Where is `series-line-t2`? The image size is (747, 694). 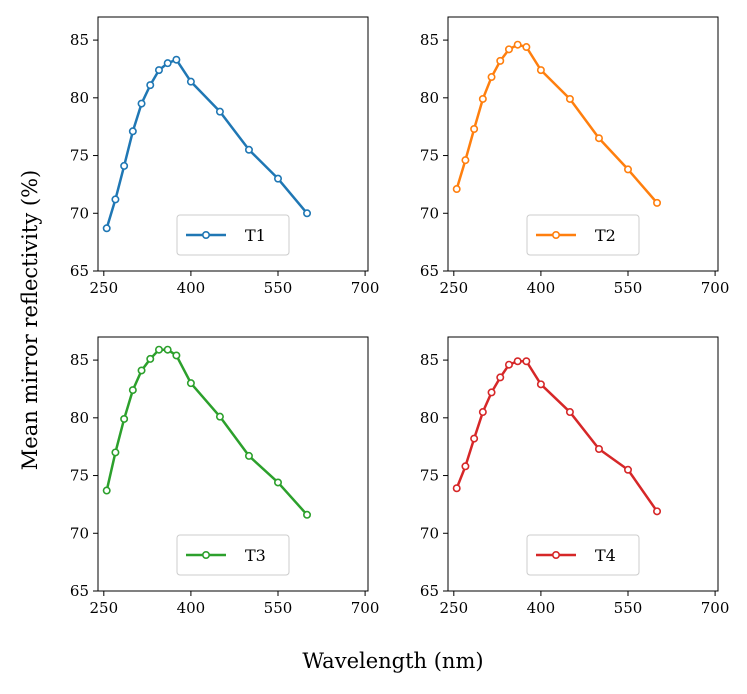 series-line-t2 is located at coordinates (556, 123).